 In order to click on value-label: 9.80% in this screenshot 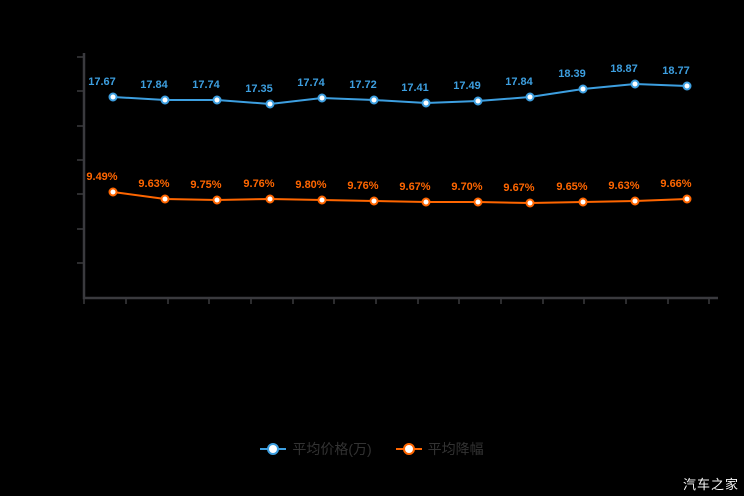, I will do `click(310, 185)`.